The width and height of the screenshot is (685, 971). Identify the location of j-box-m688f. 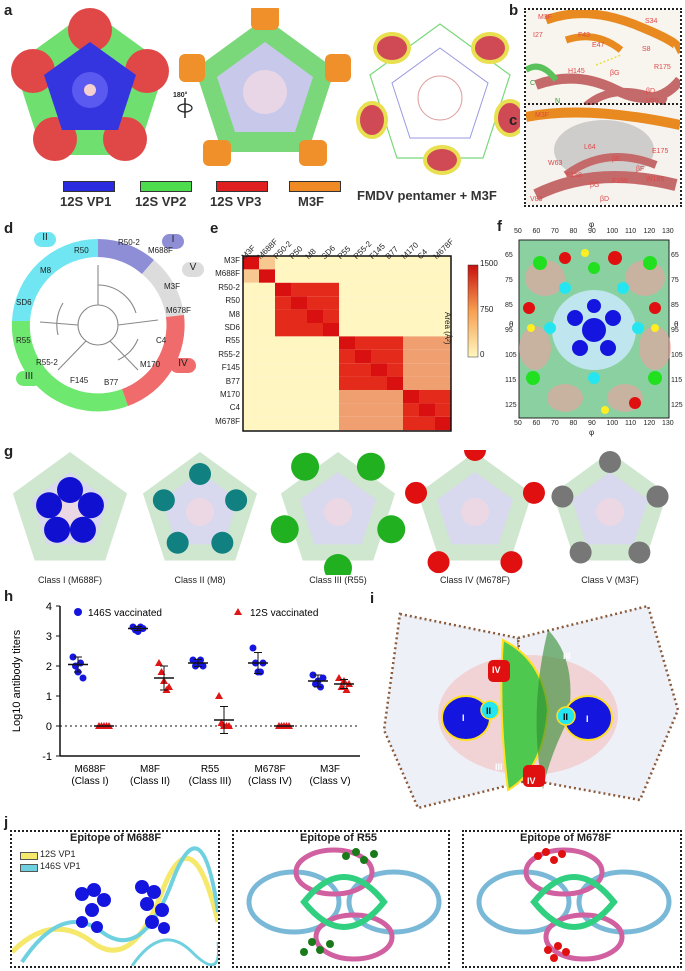
(115, 899).